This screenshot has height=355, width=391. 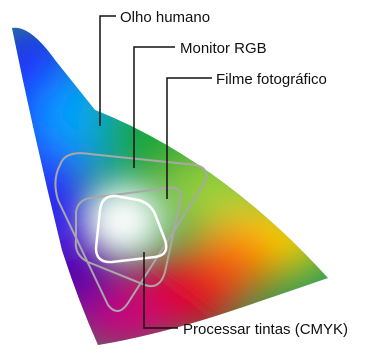 What do you see at coordinates (223, 48) in the screenshot?
I see `label-rgb-monitor: Monitor RGB` at bounding box center [223, 48].